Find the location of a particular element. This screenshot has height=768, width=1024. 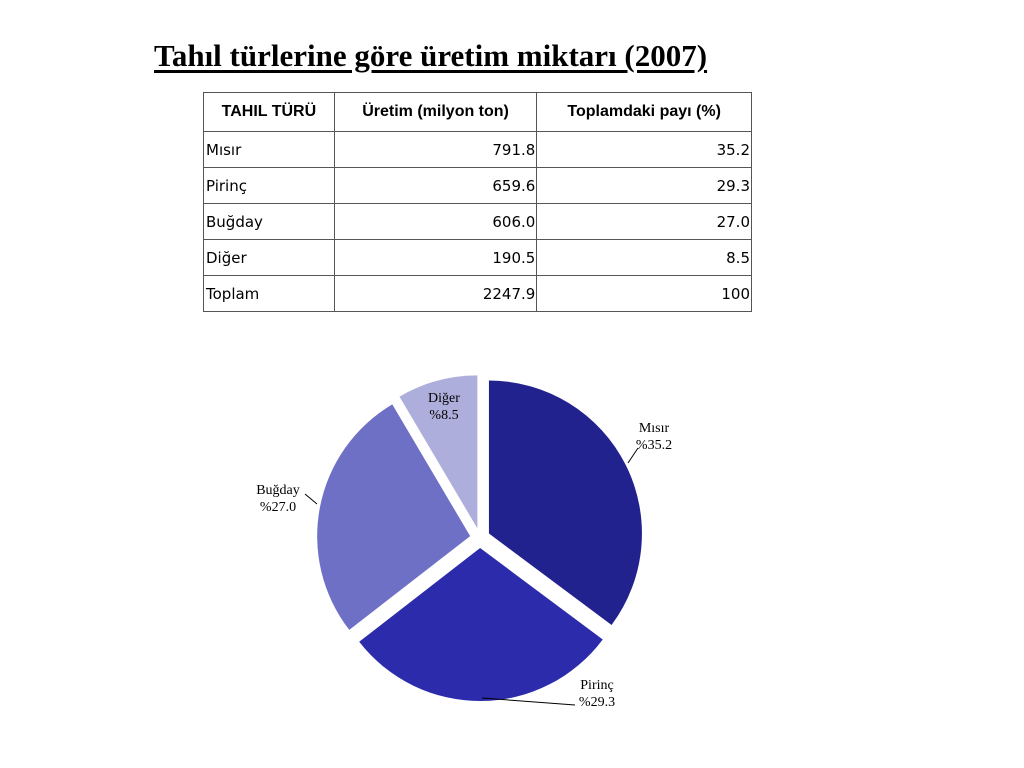

slice-value-label: %8.5 is located at coordinates (443, 415).